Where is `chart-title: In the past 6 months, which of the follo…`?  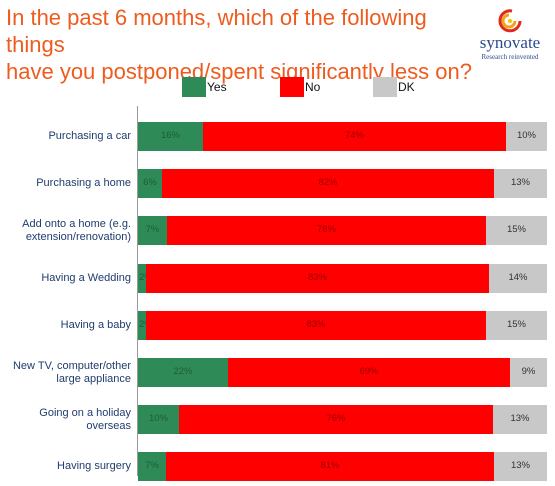
chart-title: In the past 6 months, which of the follo… is located at coordinates (241, 44).